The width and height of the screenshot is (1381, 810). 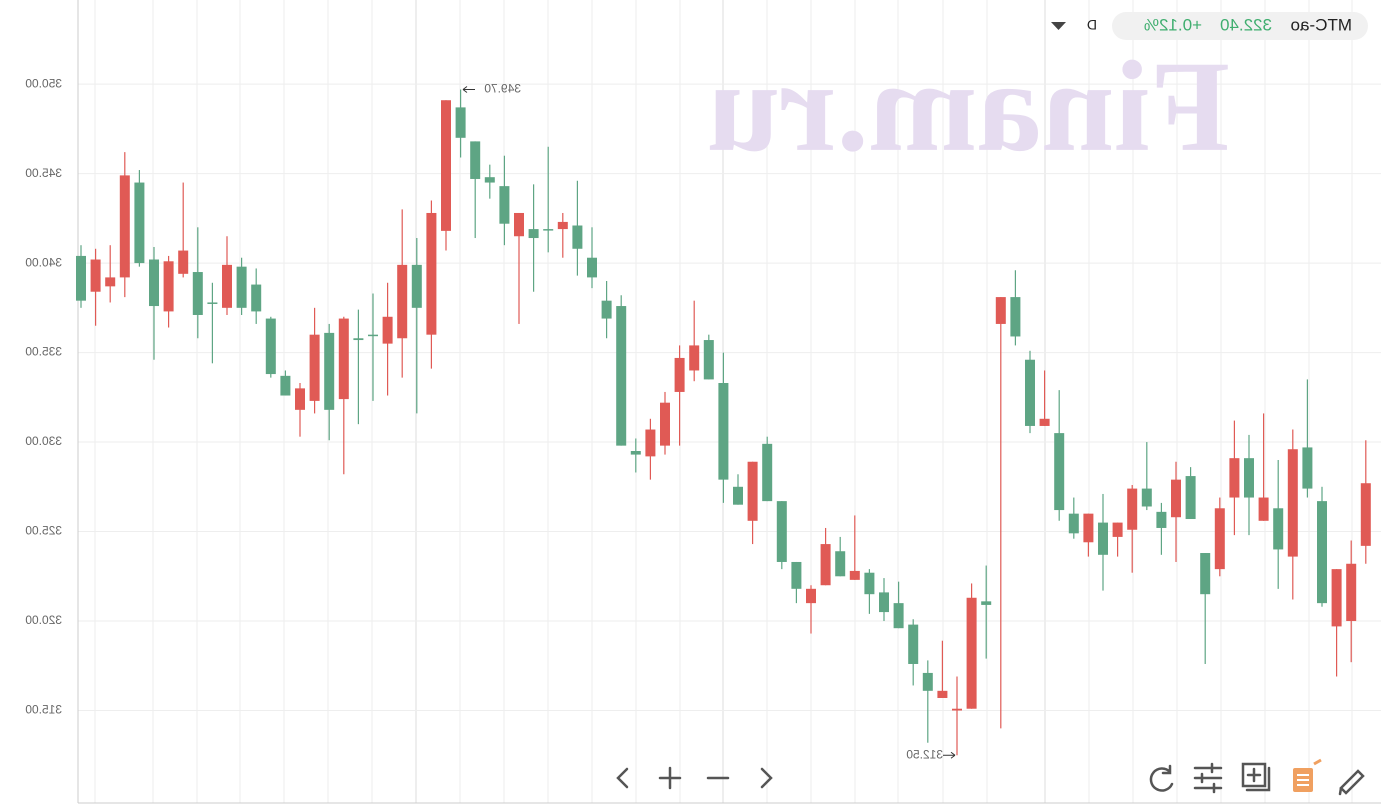 I want to click on annotation-arrowhead, so click(x=953, y=755).